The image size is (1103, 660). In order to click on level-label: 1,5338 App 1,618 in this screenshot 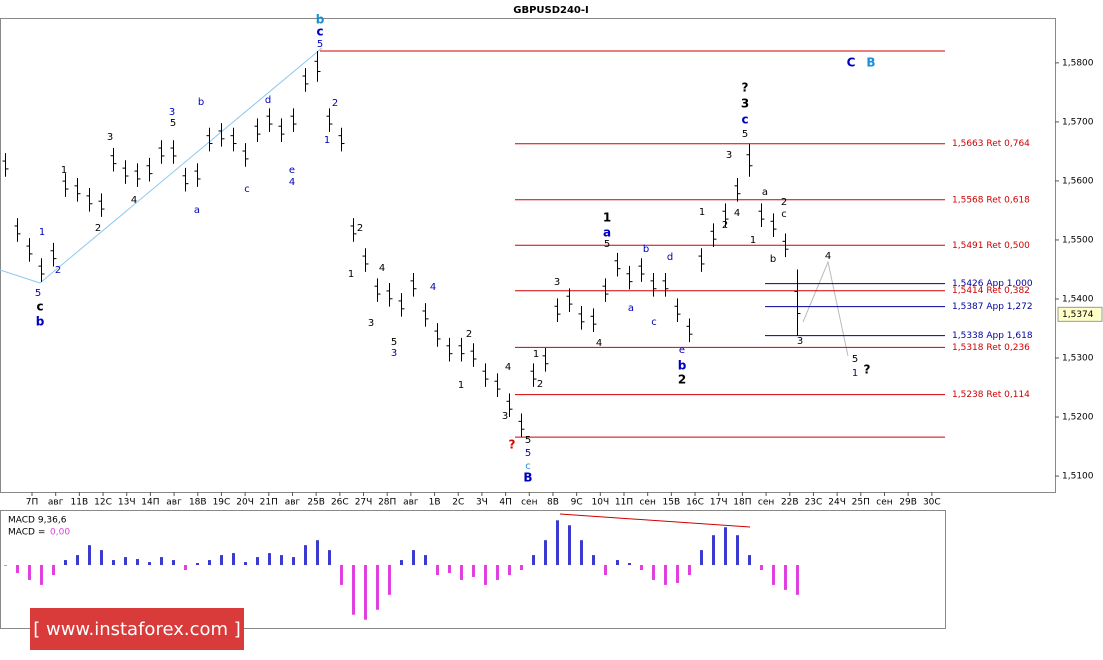, I will do `click(992, 336)`.